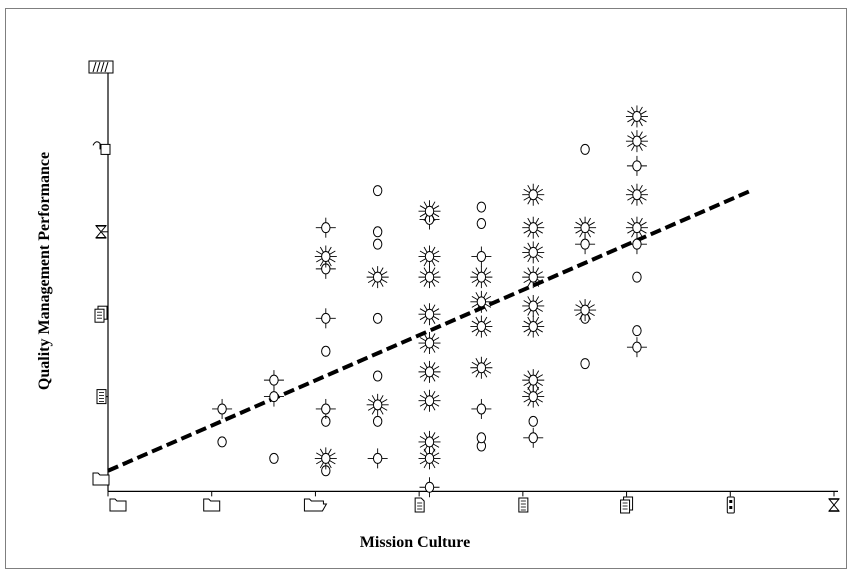 The image size is (852, 574). Describe the element at coordinates (731, 507) in the screenshot. I see `phone-keys` at that location.